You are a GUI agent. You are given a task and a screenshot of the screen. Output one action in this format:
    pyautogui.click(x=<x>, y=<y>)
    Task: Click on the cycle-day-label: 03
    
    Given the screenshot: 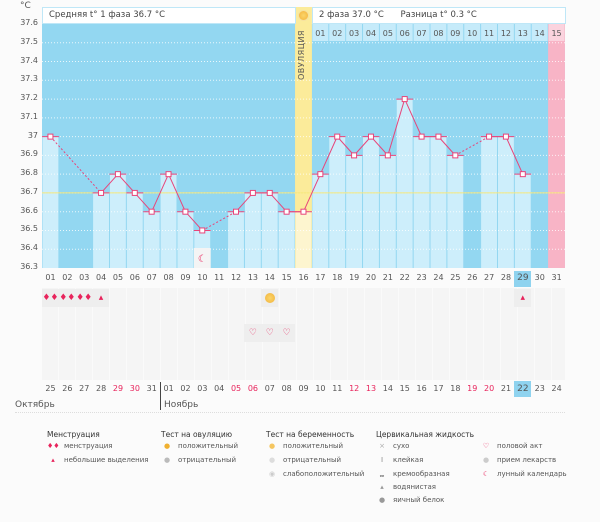 What is the action you would take?
    pyautogui.click(x=84, y=277)
    